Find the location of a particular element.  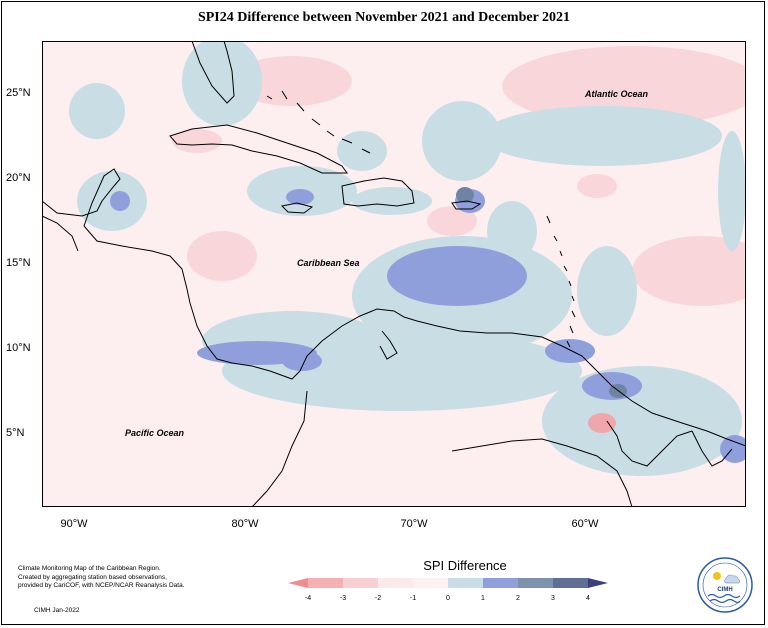

legend-tick-label: -4 is located at coordinates (308, 598).